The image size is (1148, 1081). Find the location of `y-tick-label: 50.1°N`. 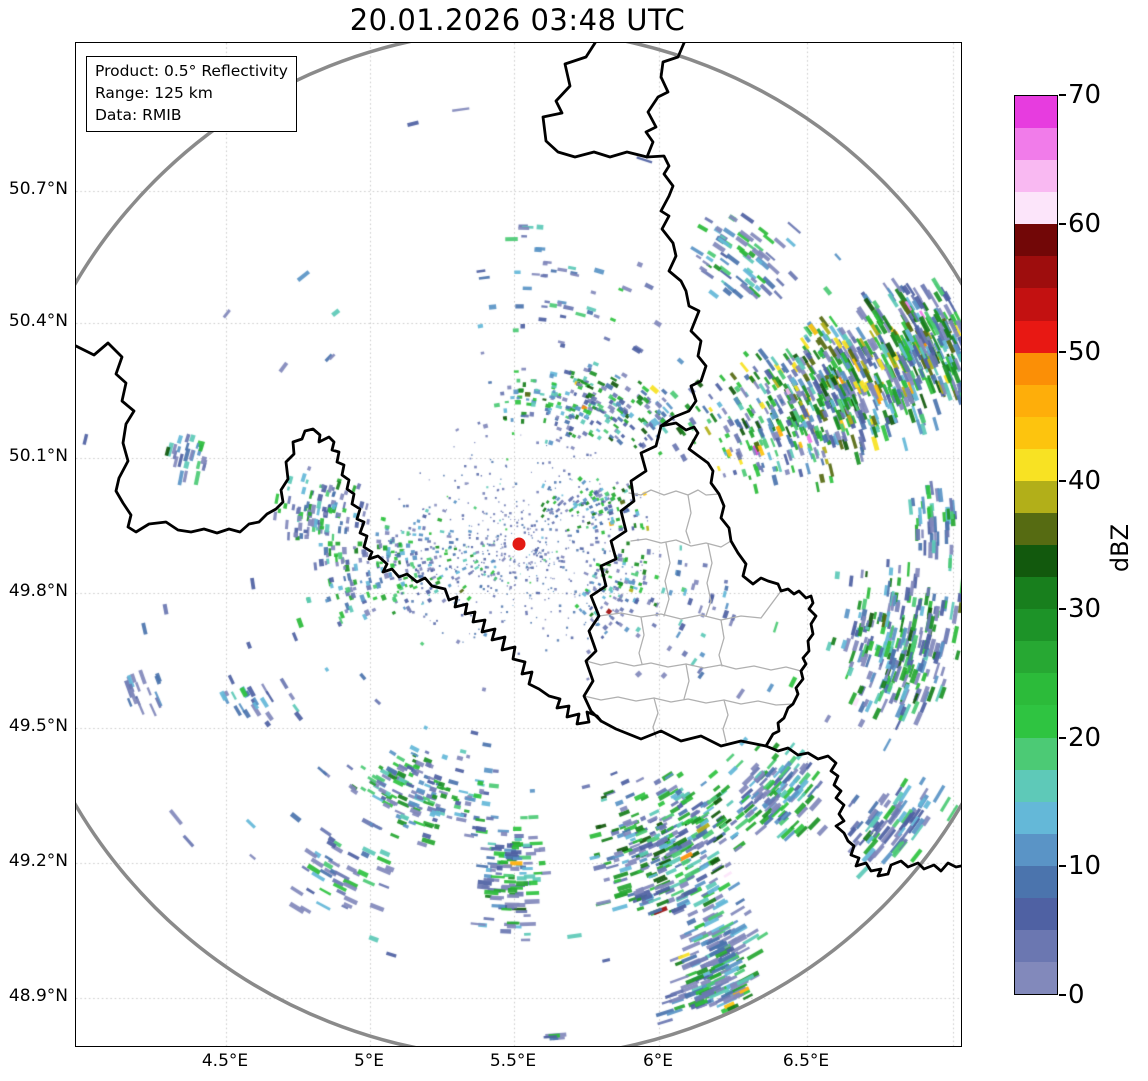

y-tick-label: 50.1°N is located at coordinates (38, 456).